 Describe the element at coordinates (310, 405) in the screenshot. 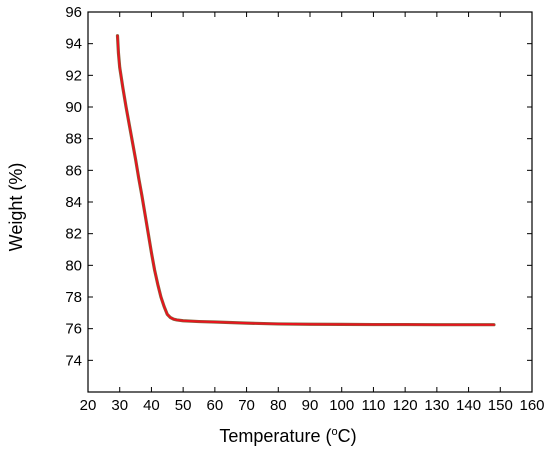

I see `x-tick-label: 90` at that location.